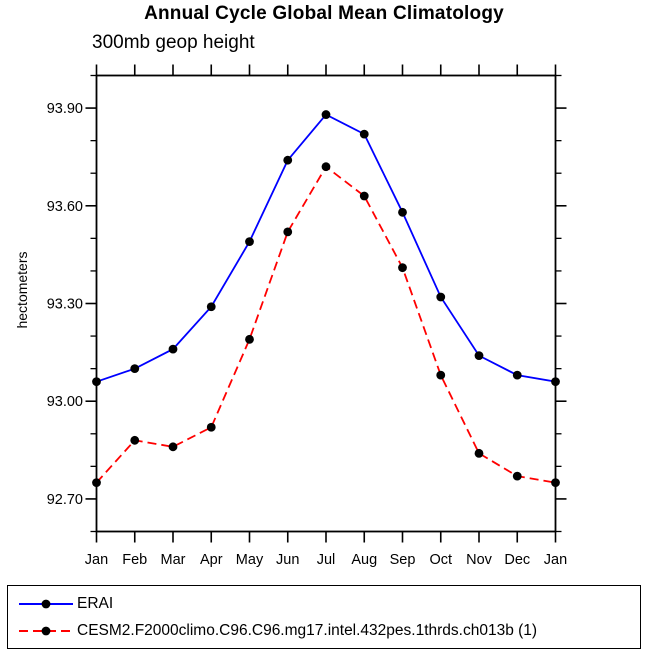 The height and width of the screenshot is (653, 648). I want to click on chart-title: Annual Cycle Global Mean Climatology, so click(324, 13).